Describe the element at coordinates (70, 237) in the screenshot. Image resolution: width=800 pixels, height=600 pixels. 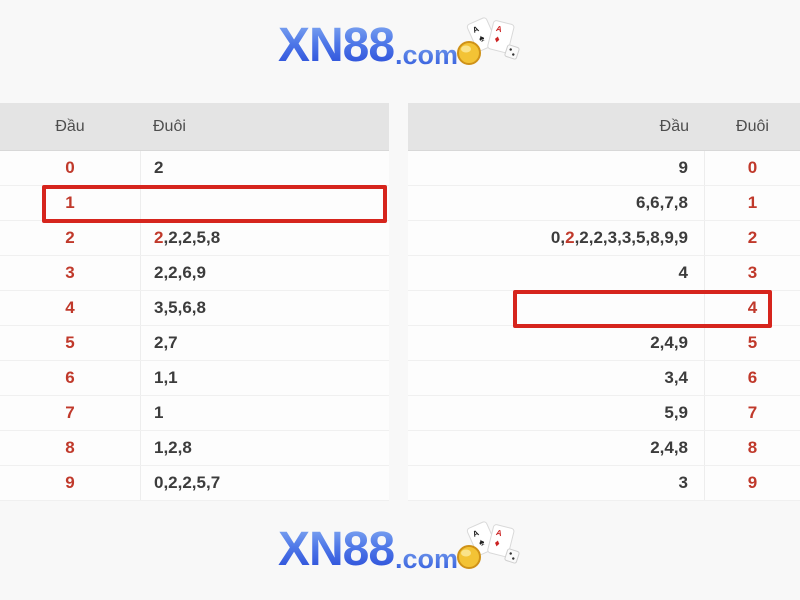
I see `dau-digit: 2` at that location.